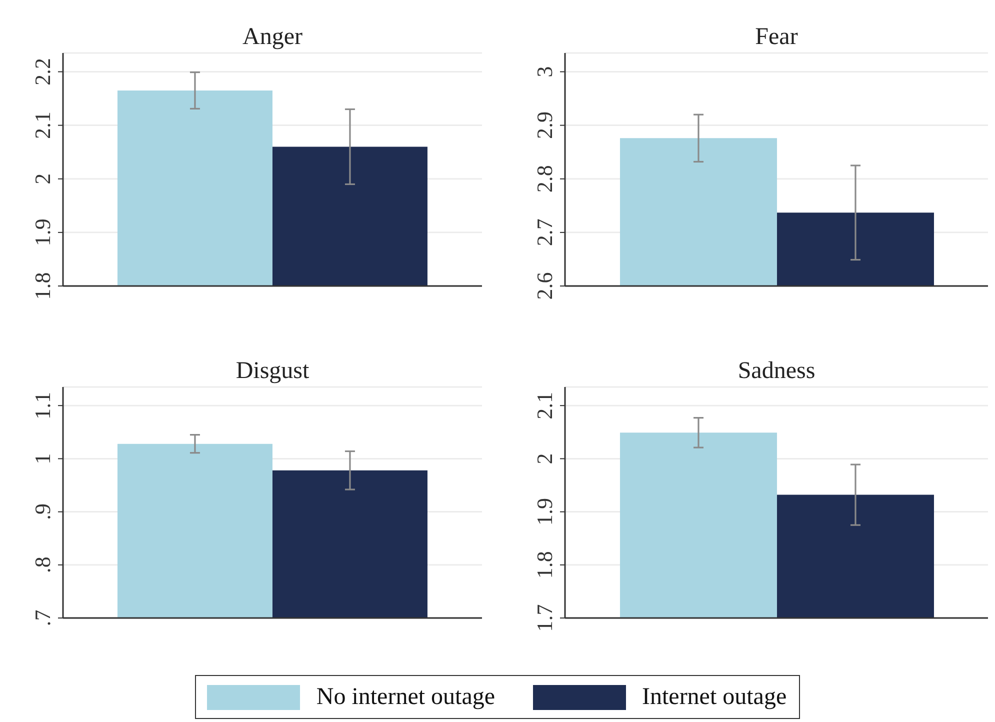 This screenshot has width=995, height=722. I want to click on y-tick-label: .7, so click(42, 618).